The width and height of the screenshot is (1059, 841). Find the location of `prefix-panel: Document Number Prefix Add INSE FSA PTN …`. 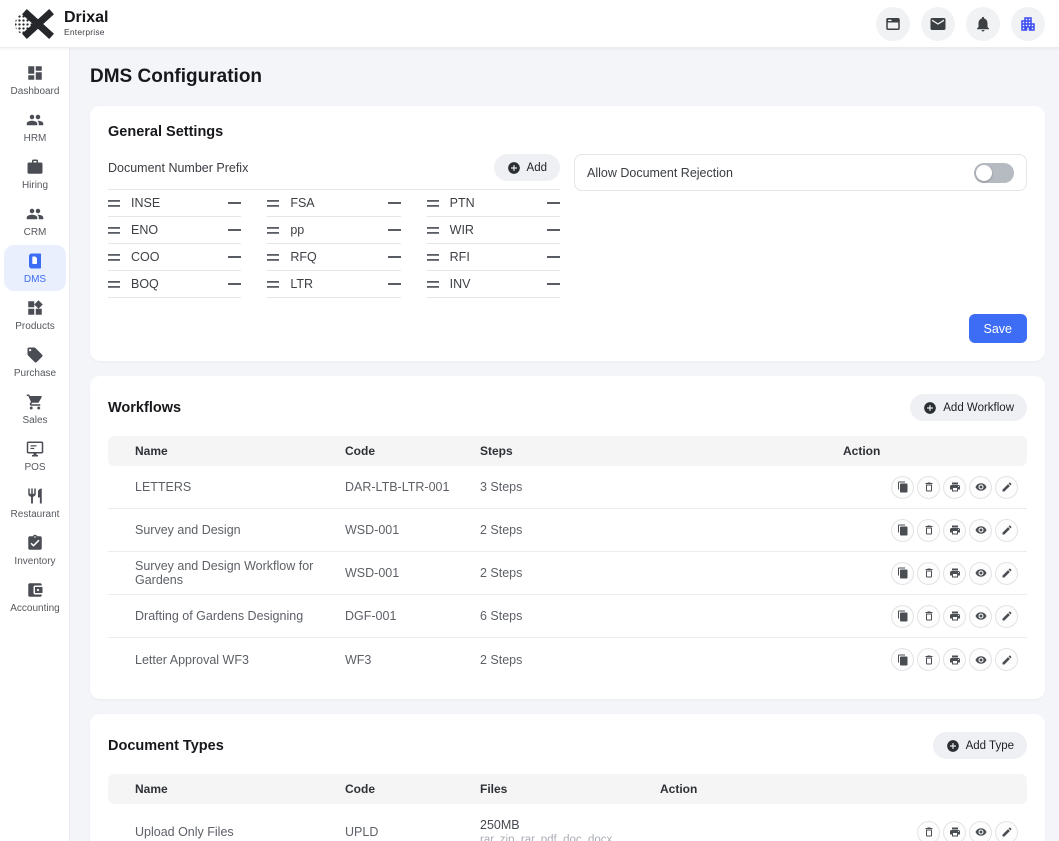

prefix-panel: Document Number Prefix Add INSE FSA PTN … is located at coordinates (334, 226).